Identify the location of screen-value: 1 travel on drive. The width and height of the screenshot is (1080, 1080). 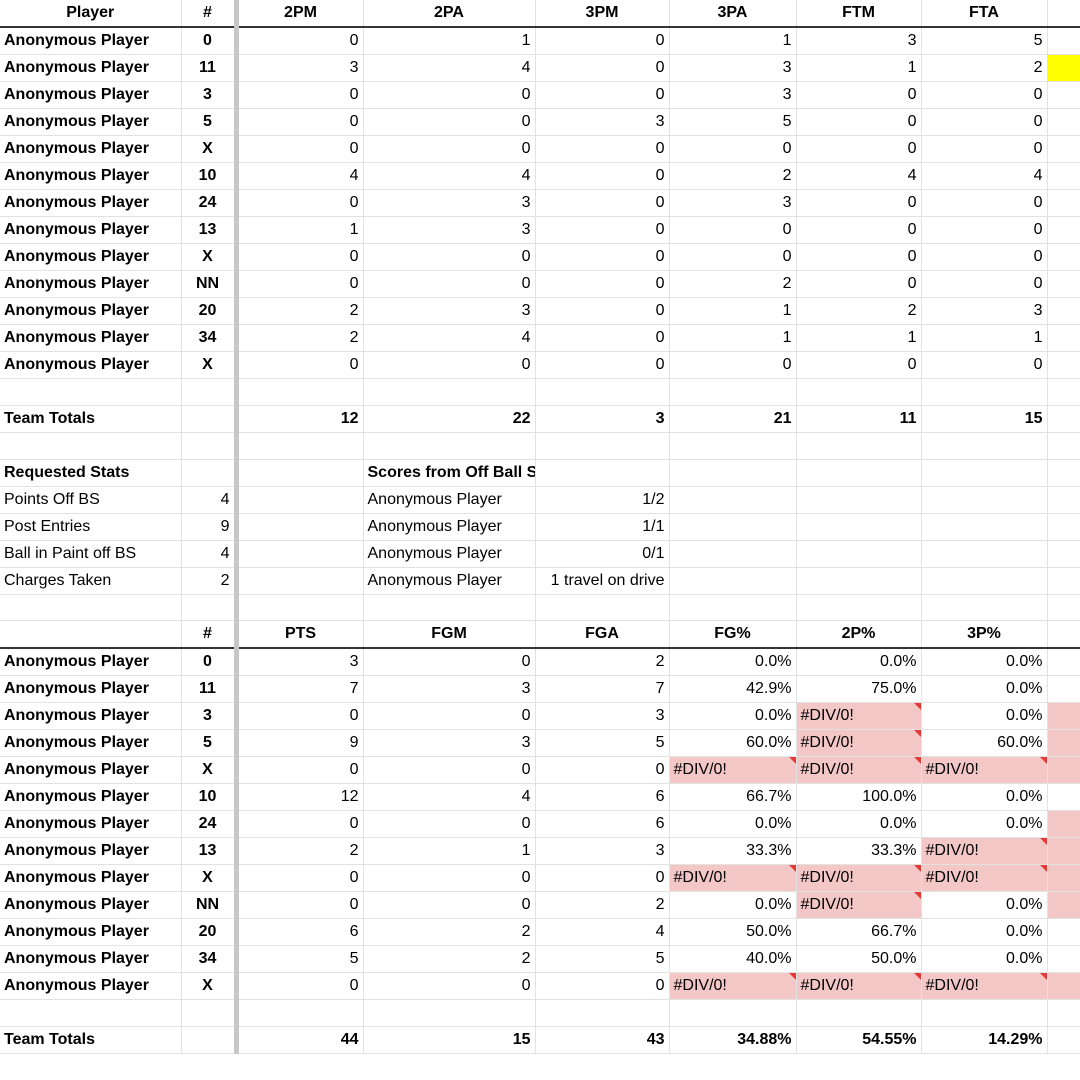
(602, 581).